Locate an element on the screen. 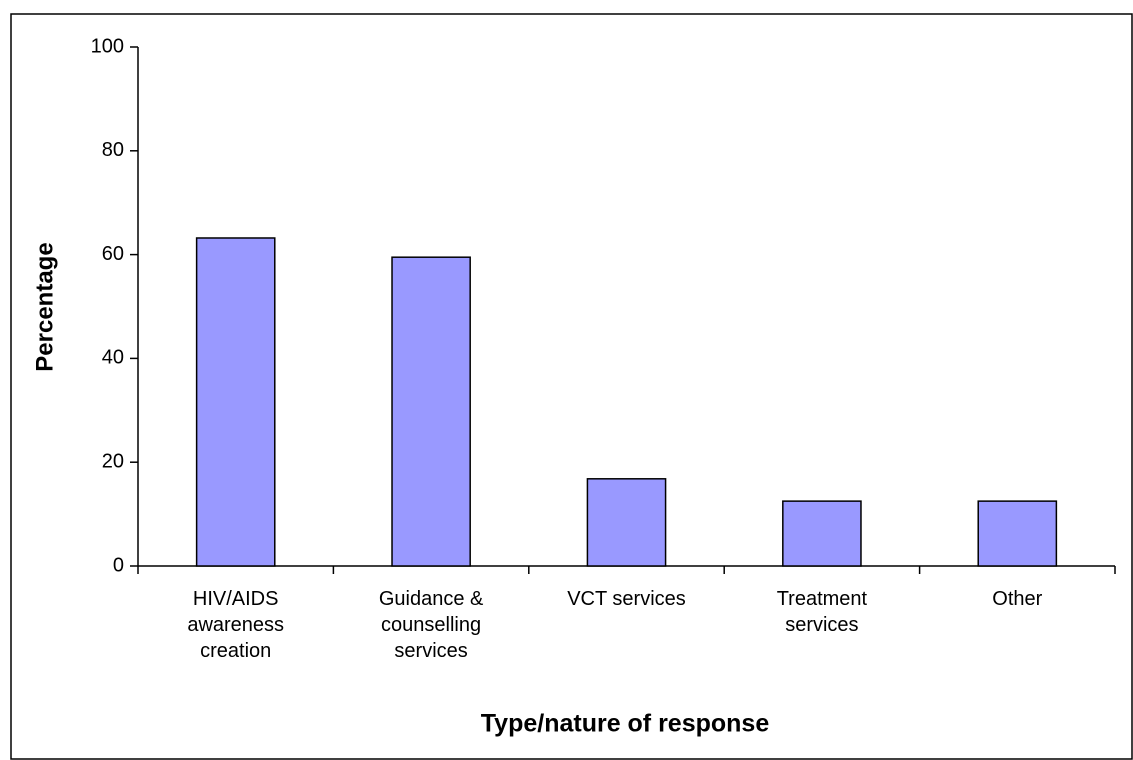 Image resolution: width=1133 pixels, height=760 pixels. y-tick-label: 60 is located at coordinates (113, 254).